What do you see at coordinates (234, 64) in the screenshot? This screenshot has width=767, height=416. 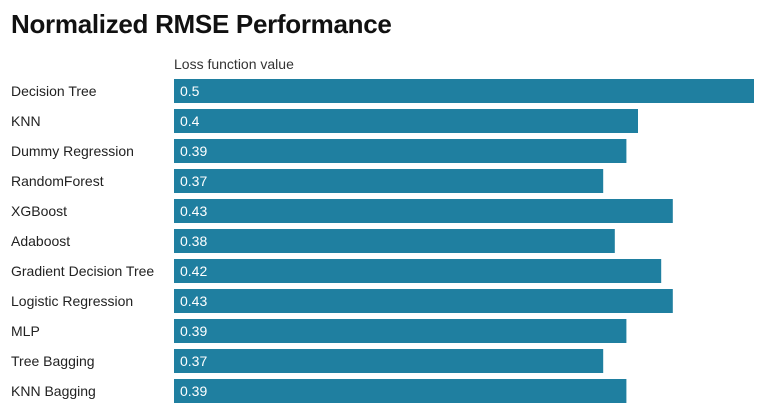 I see `x-axis-label: Loss function value` at bounding box center [234, 64].